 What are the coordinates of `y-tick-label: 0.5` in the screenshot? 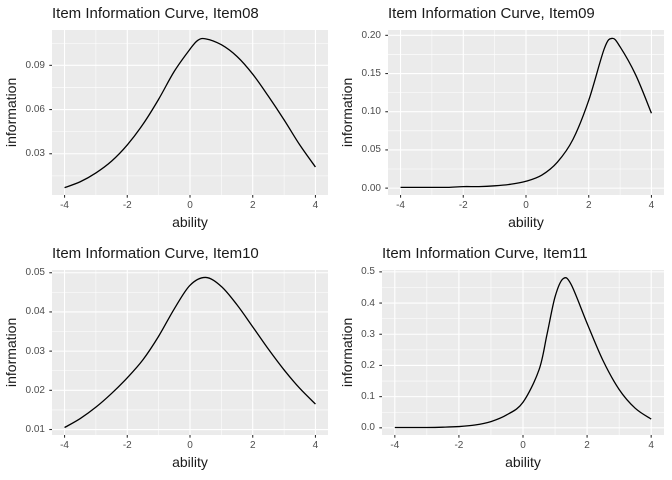 It's located at (368, 272).